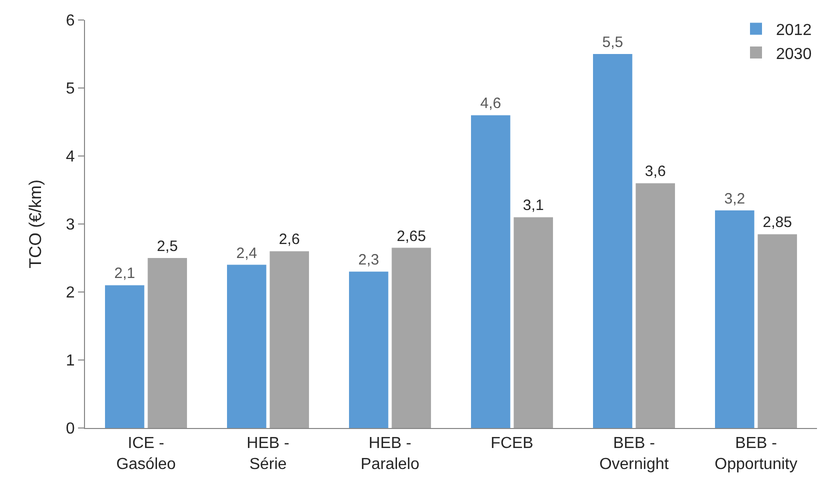 Image resolution: width=827 pixels, height=490 pixels. Describe the element at coordinates (794, 30) in the screenshot. I see `legend-label: 2012` at that location.